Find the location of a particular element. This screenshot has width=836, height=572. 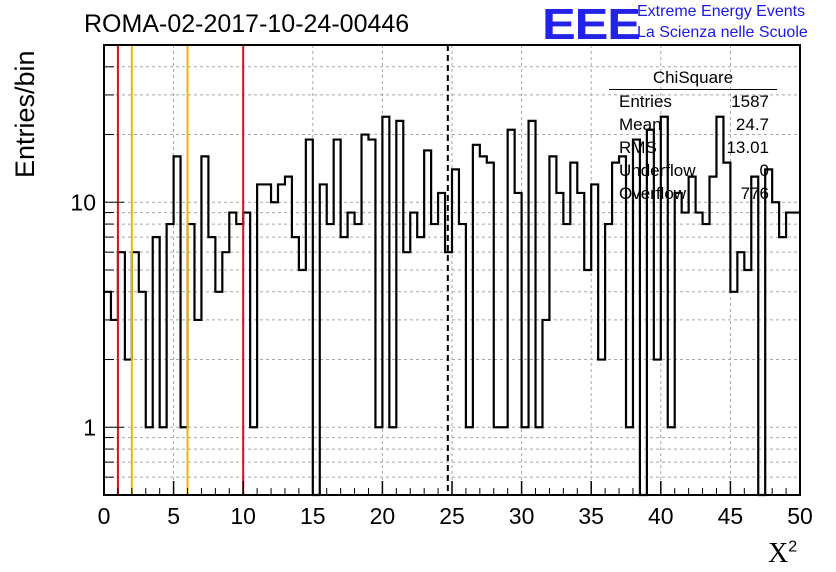

x-tick-label: 15 is located at coordinates (313, 516).